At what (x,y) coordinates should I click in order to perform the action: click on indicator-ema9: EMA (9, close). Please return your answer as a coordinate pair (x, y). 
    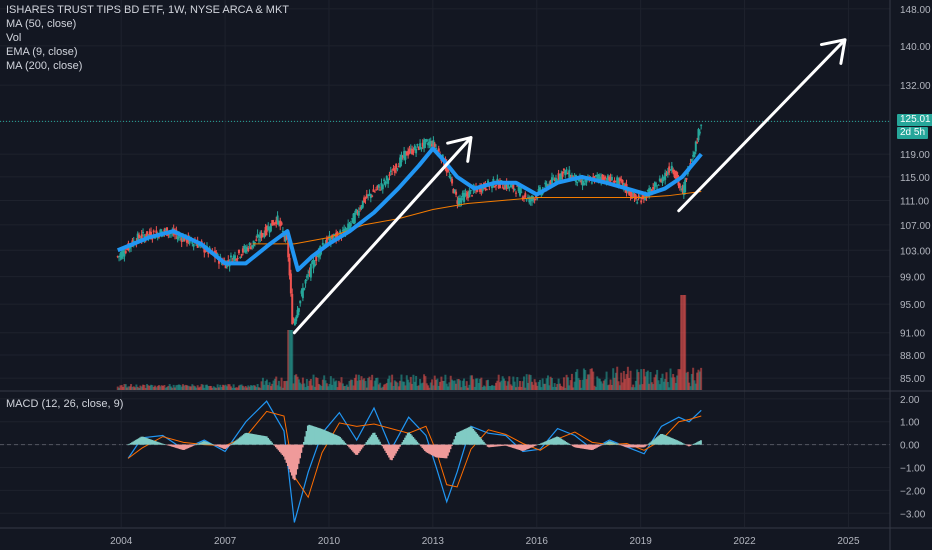
    Looking at the image, I should click on (42, 52).